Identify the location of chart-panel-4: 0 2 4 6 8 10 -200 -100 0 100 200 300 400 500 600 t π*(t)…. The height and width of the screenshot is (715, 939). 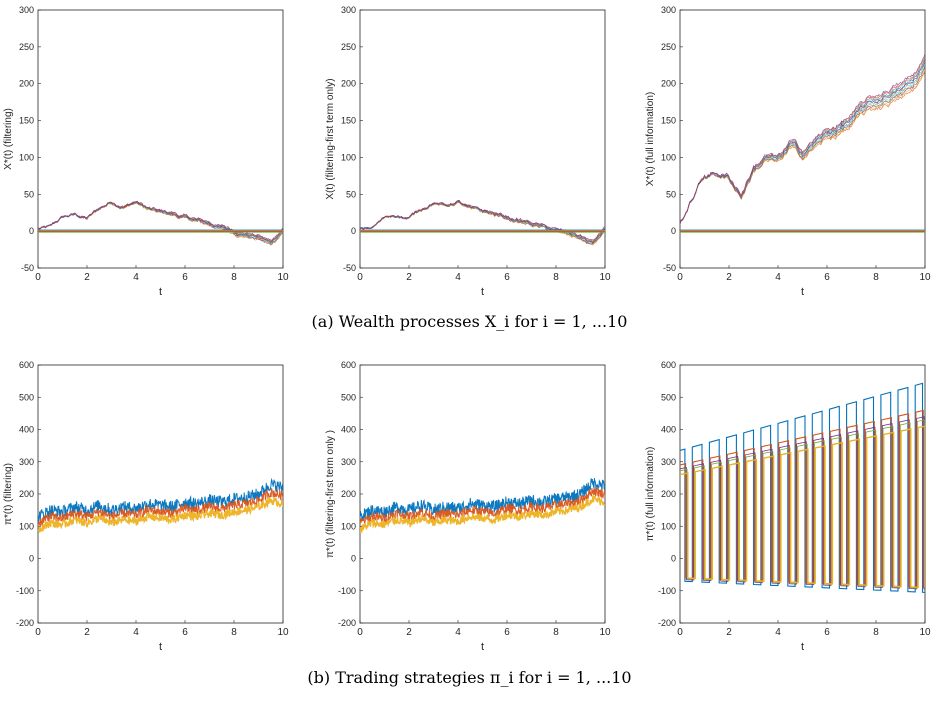
(146, 506).